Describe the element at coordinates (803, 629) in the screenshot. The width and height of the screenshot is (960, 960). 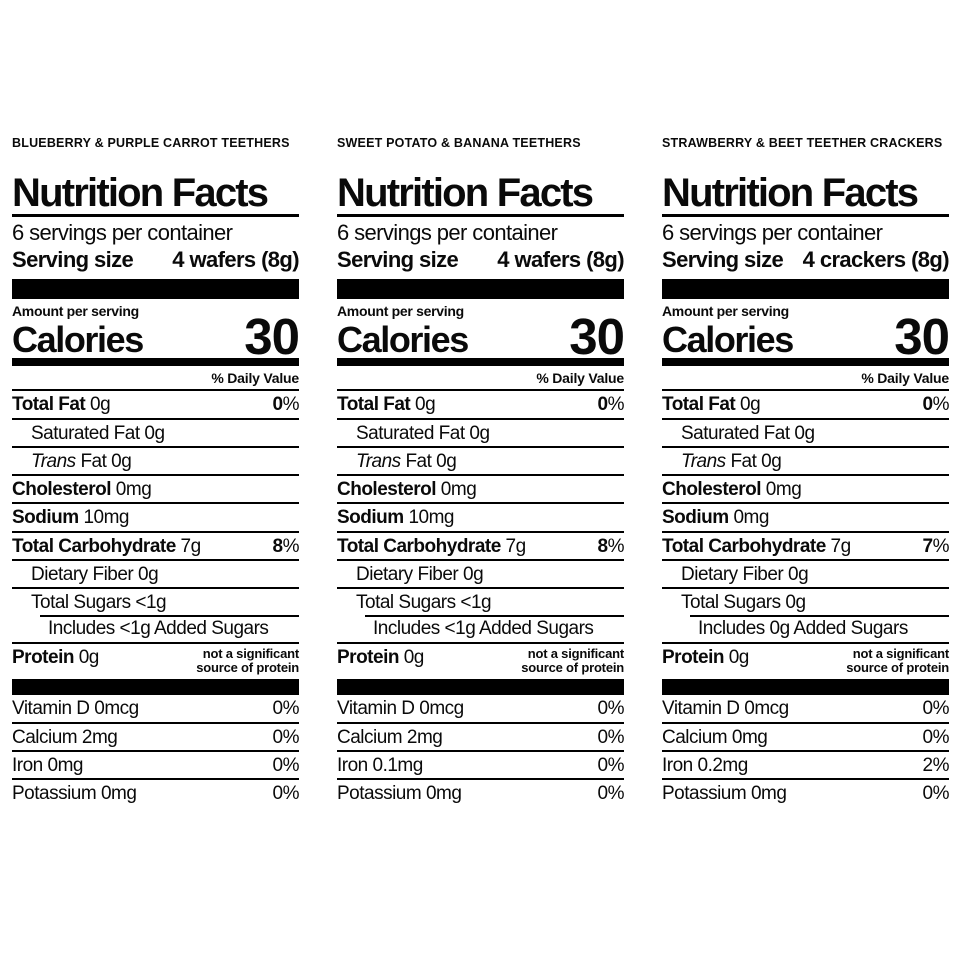
I see `nutrient-name: Includes 0g Added Sugars` at that location.